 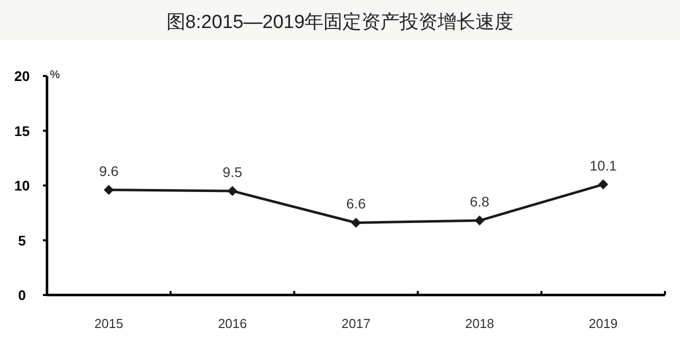 What do you see at coordinates (604, 165) in the screenshot?
I see `data-label: 10.1` at bounding box center [604, 165].